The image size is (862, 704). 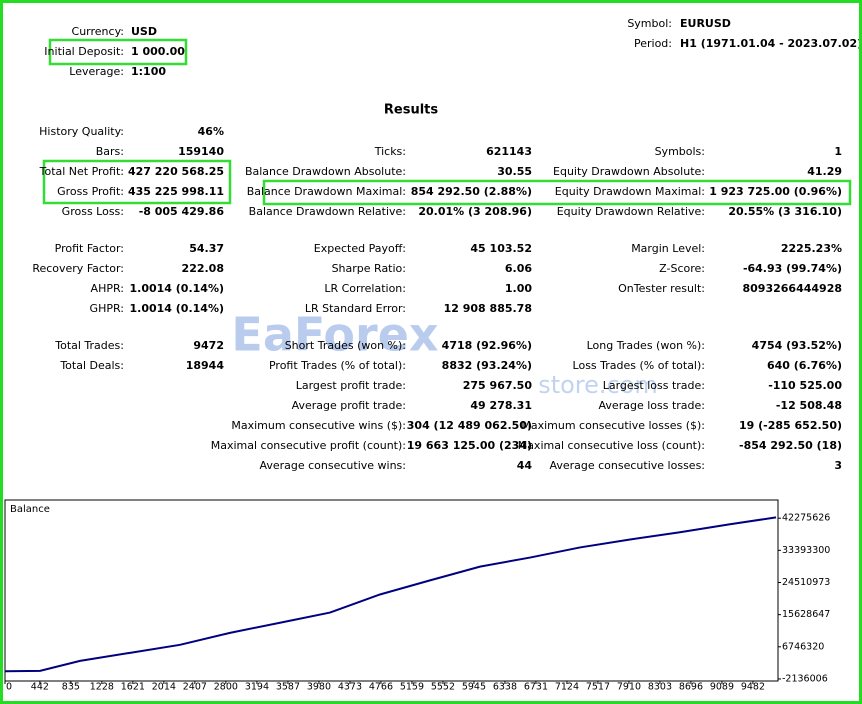 I want to click on x-tick-label: 9482, so click(x=753, y=687).